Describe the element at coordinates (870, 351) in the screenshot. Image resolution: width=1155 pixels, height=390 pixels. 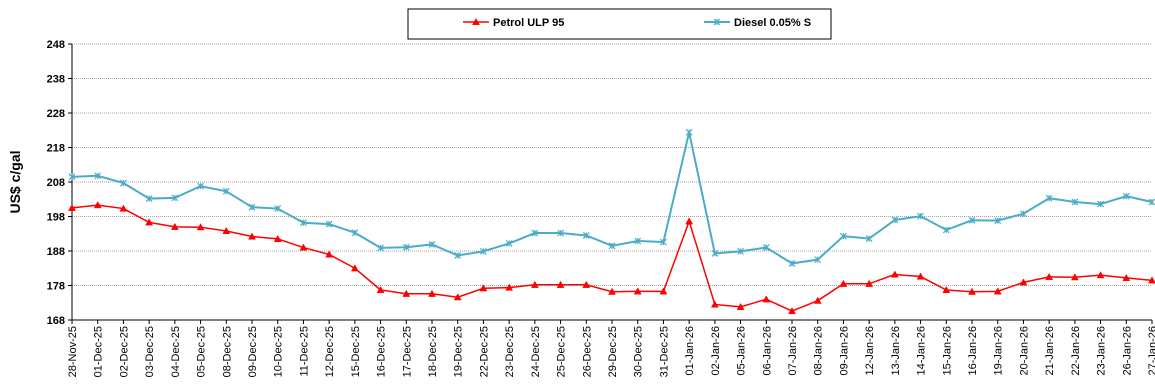
I see `x-tick-label: 12-Jan-26` at that location.